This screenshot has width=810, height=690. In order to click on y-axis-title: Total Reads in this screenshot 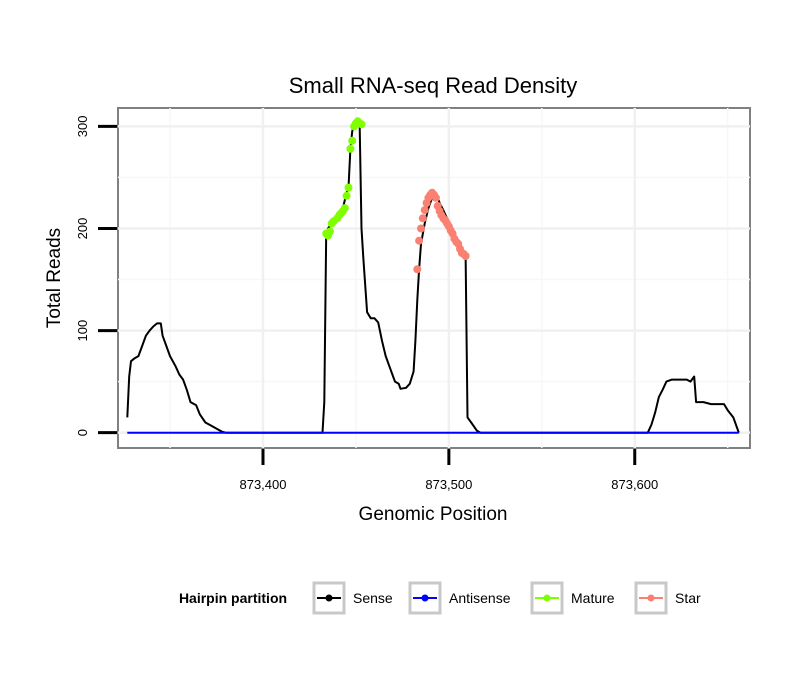, I will do `click(54, 278)`.